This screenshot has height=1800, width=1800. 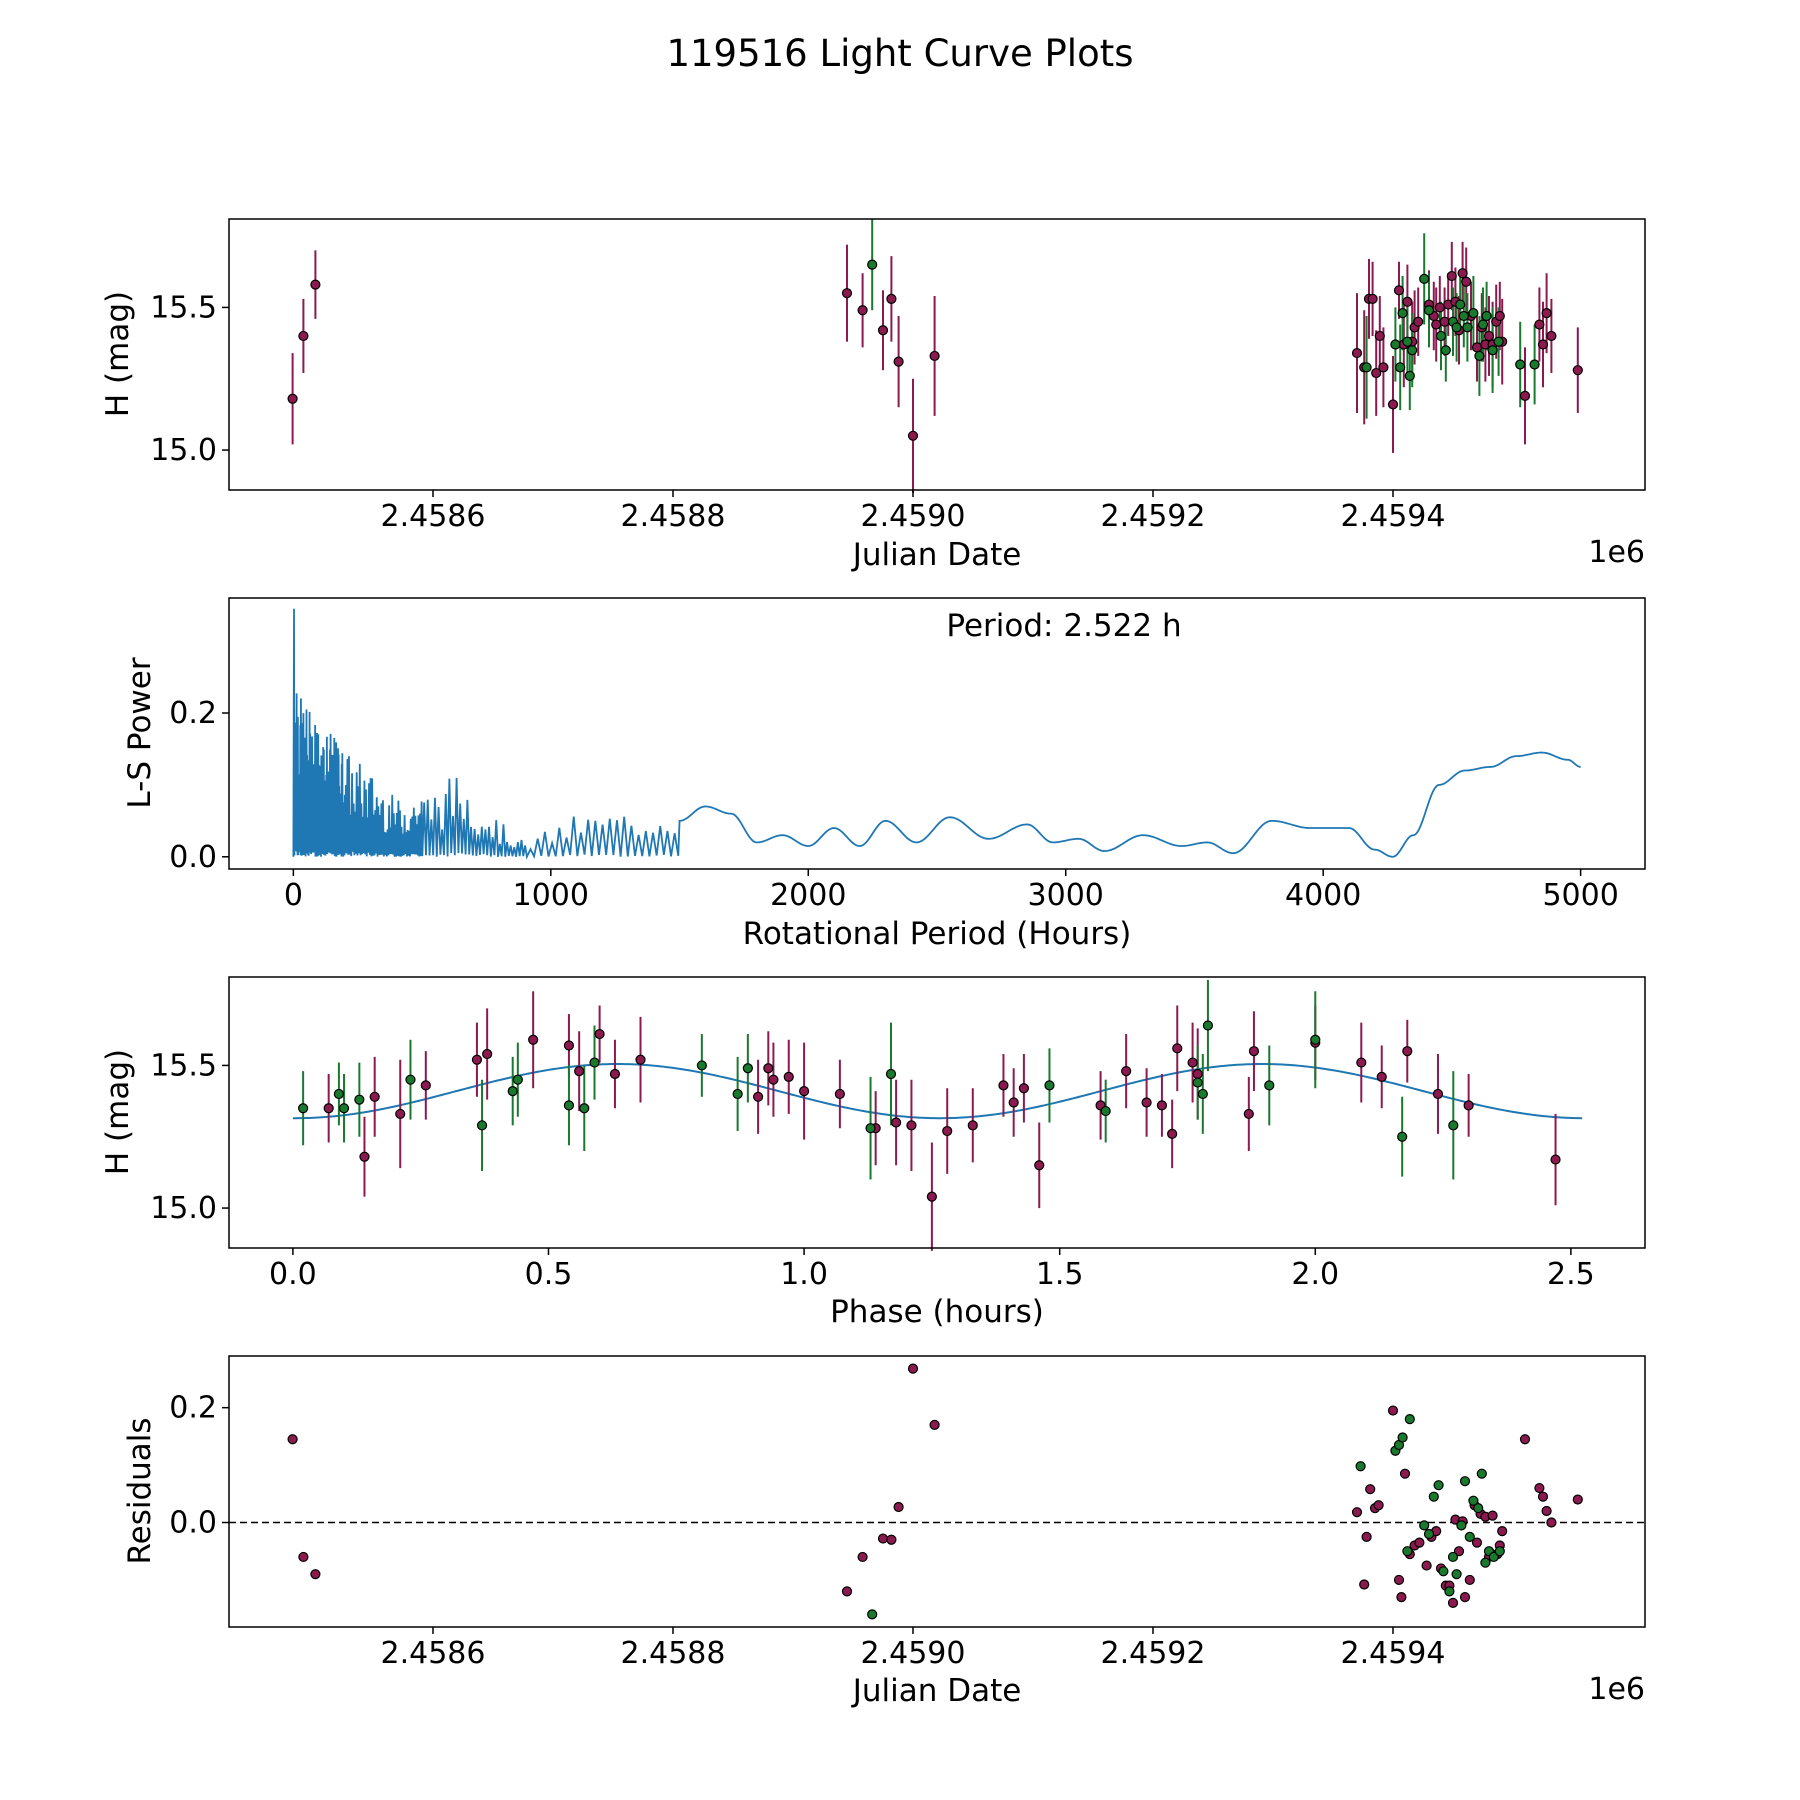 What do you see at coordinates (140, 1490) in the screenshot?
I see `residuals-ylabel: Residuals` at bounding box center [140, 1490].